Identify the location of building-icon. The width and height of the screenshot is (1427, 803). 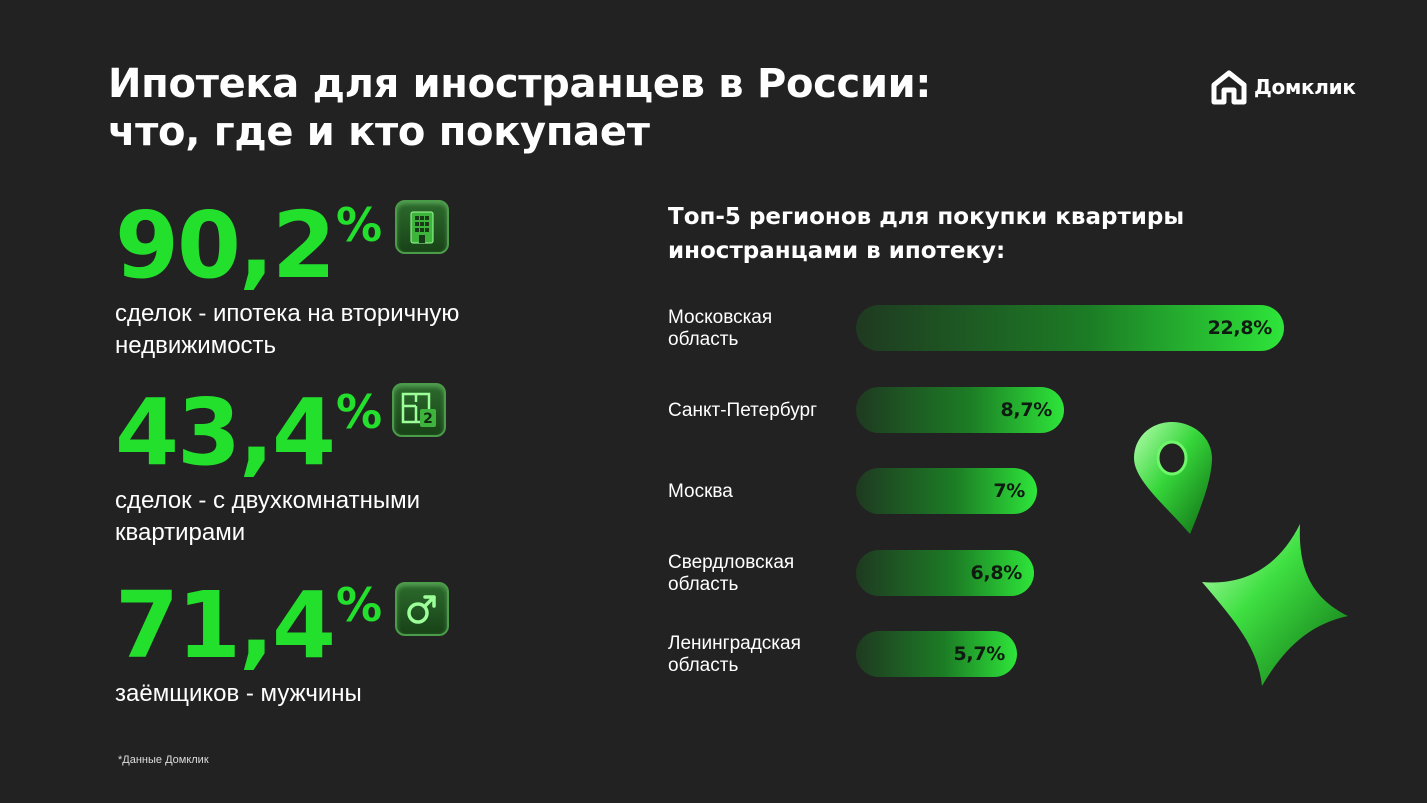
(422, 227).